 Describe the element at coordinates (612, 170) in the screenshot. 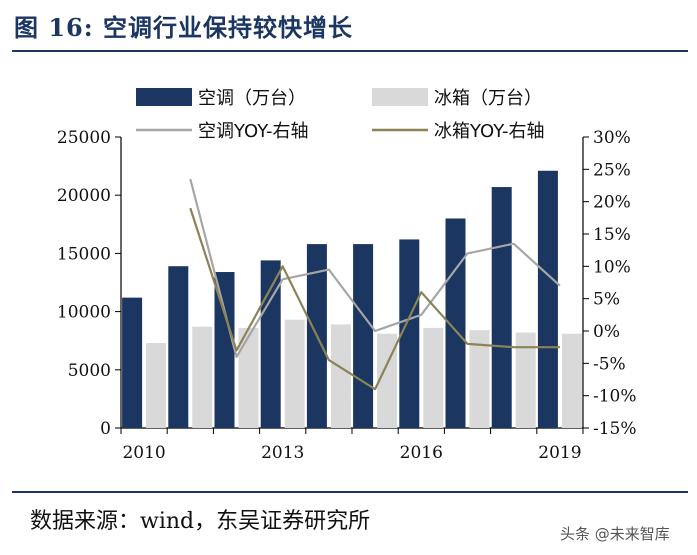

I see `right-tick-label: 25%` at that location.